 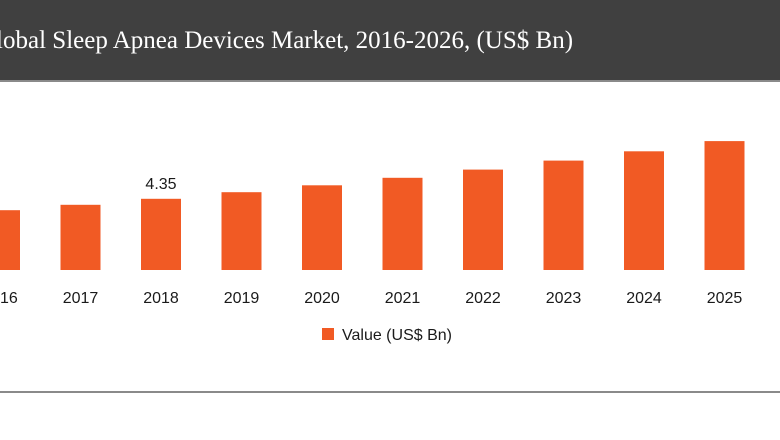 I want to click on legend-swatch, so click(x=328, y=334).